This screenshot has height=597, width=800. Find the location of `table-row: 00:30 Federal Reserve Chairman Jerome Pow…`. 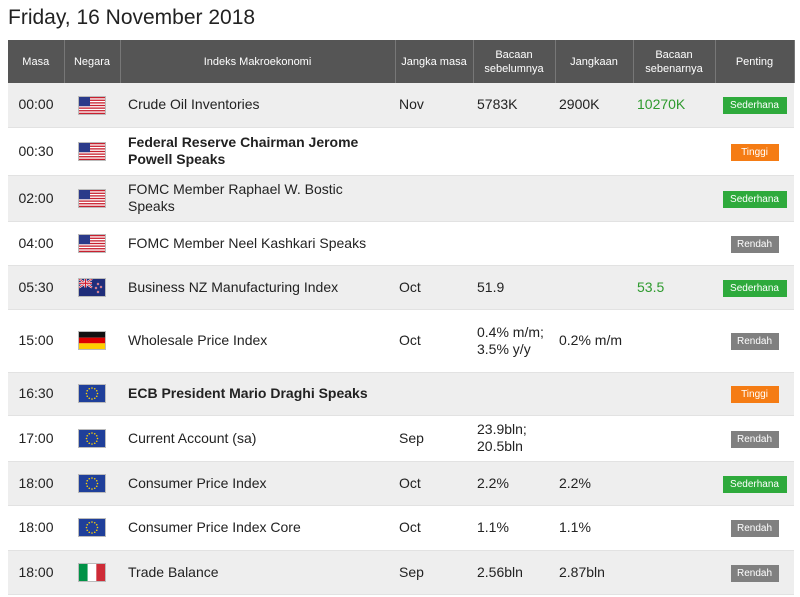

table-row: 00:30 Federal Reserve Chairman Jerome Pow… is located at coordinates (401, 151).